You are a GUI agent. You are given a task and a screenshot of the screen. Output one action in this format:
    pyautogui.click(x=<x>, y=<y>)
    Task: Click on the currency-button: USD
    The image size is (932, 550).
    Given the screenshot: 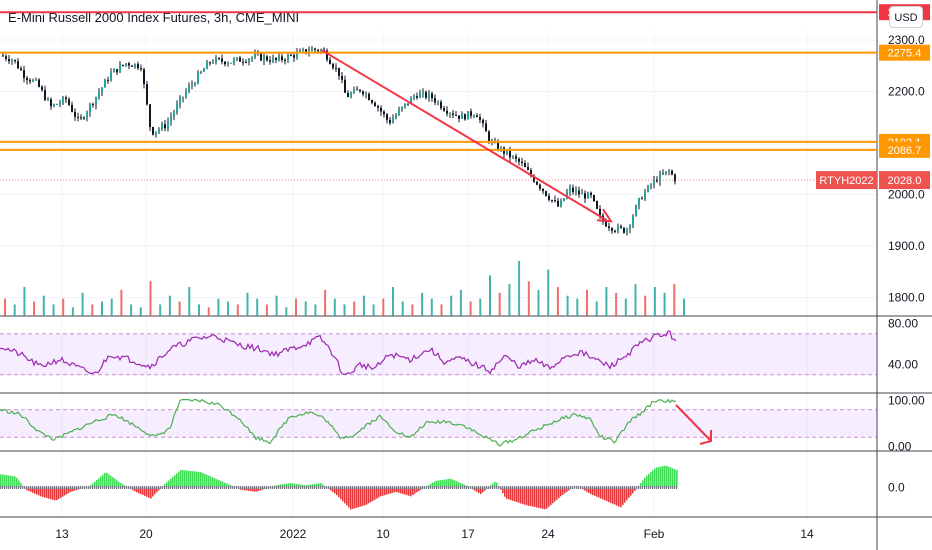 What is the action you would take?
    pyautogui.click(x=906, y=17)
    